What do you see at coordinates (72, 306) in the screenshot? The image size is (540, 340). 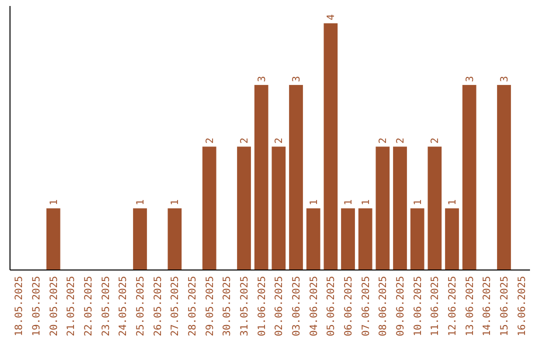 I see `x-tick-label: 21.05.2025` at bounding box center [72, 306].